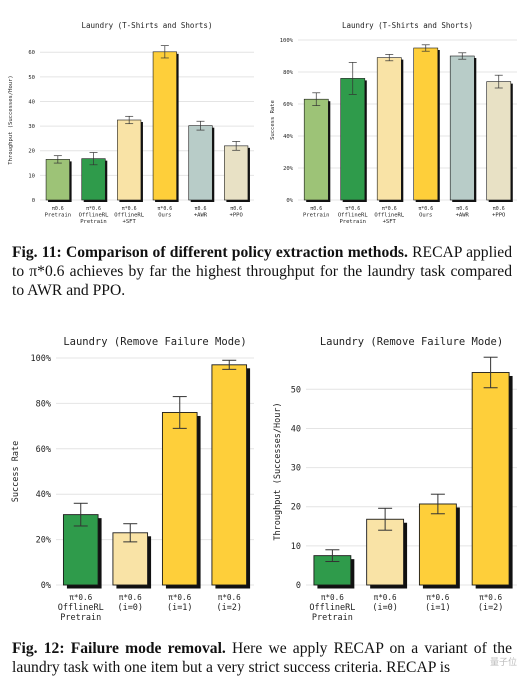  What do you see at coordinates (148, 648) in the screenshot?
I see `figure-12-title: Failure mode removal.` at bounding box center [148, 648].